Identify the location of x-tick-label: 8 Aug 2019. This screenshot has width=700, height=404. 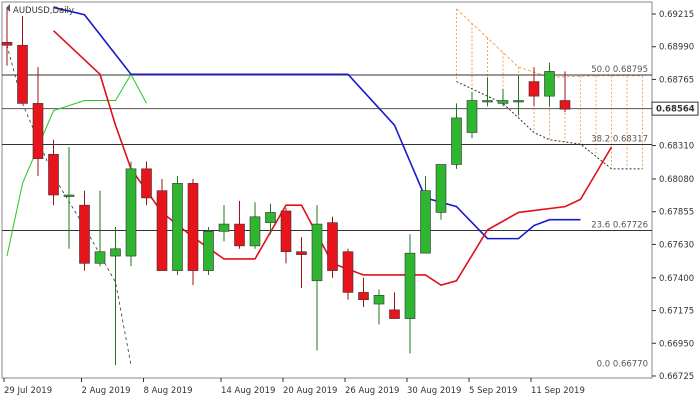
(168, 391).